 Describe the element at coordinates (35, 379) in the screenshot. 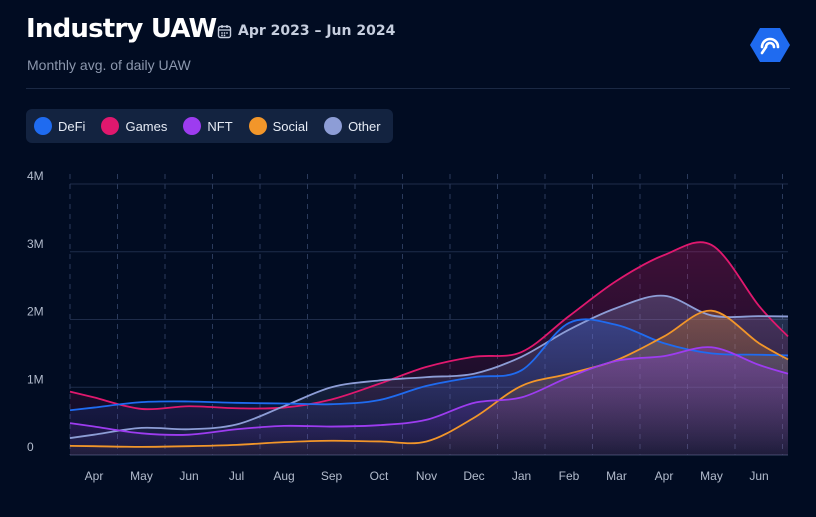

I see `y-tick-label: 1M` at that location.